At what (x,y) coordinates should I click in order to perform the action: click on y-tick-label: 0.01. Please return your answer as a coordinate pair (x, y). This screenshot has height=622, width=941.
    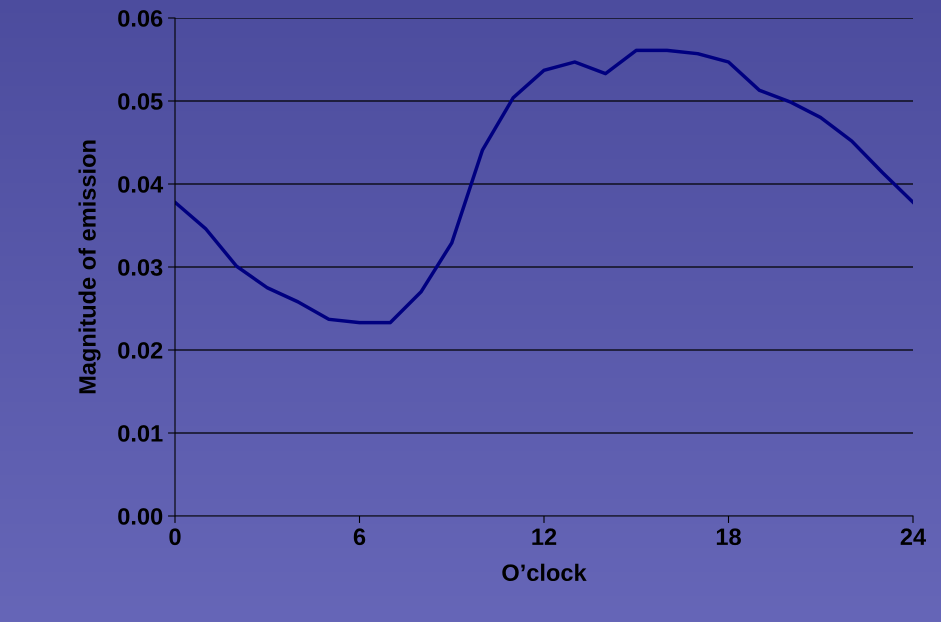
    Looking at the image, I should click on (140, 433).